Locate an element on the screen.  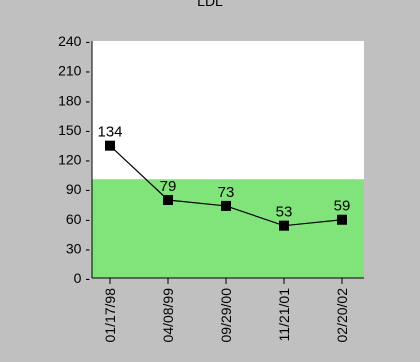
x-tick-label: 04/08/99 is located at coordinates (168, 315).